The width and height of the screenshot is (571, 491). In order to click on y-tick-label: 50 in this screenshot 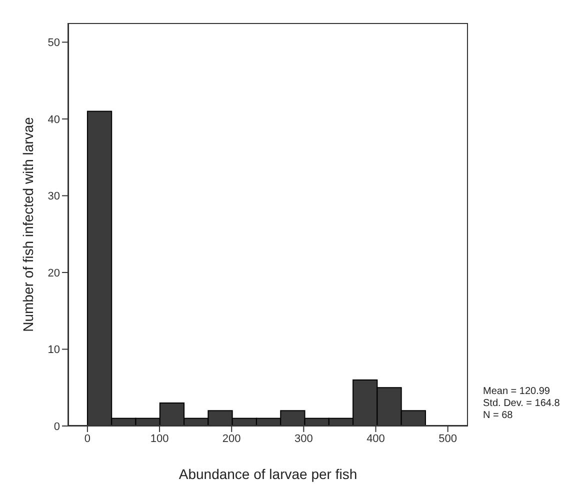, I will do `click(54, 43)`.